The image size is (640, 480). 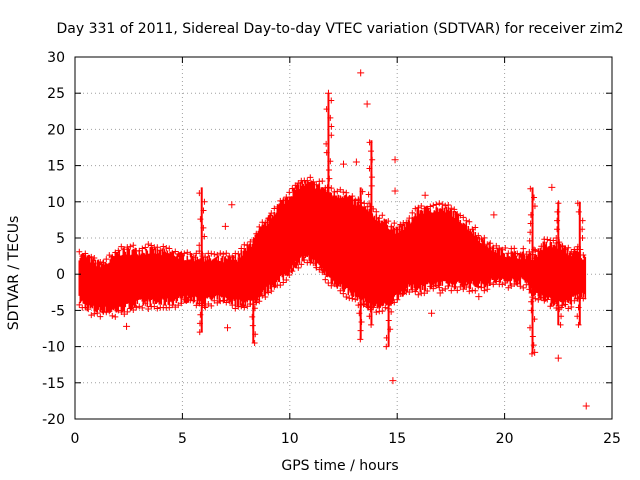 What do you see at coordinates (75, 439) in the screenshot?
I see `x-tick-label: 0` at bounding box center [75, 439].